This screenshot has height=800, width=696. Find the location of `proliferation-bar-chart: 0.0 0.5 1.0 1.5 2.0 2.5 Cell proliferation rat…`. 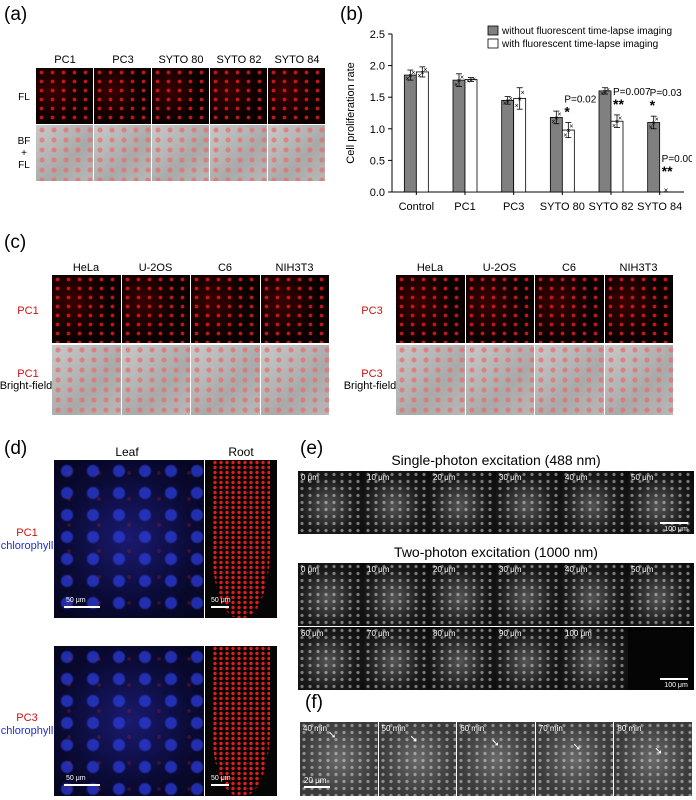

proliferation-bar-chart: 0.0 0.5 1.0 1.5 2.0 2.5 Cell proliferation rat… is located at coordinates (518, 119).